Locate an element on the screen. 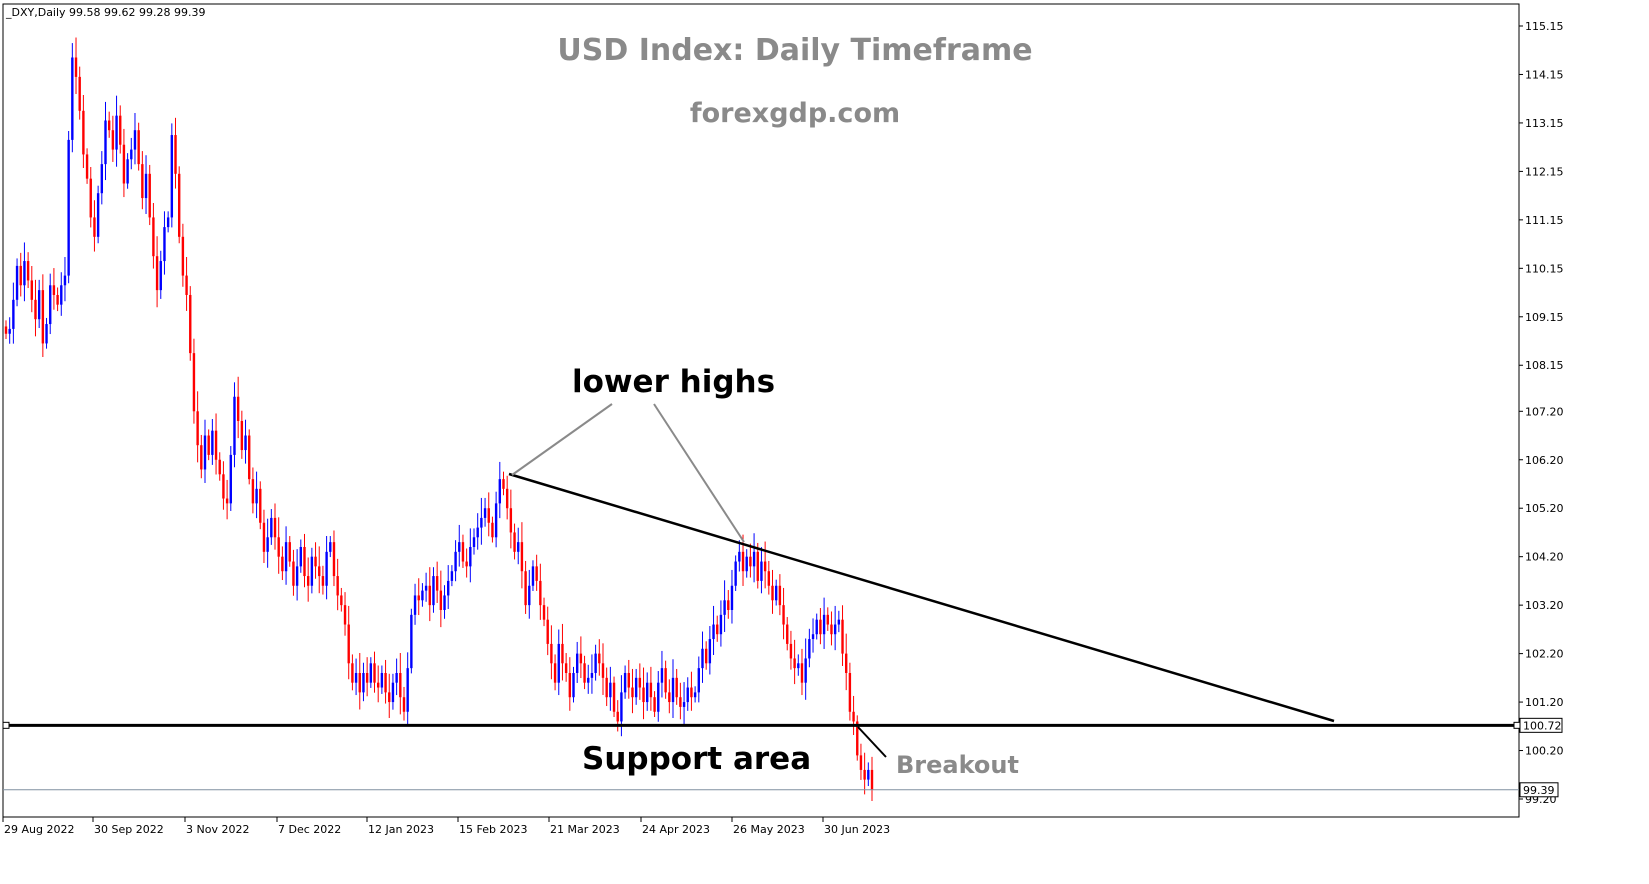 This screenshot has height=884, width=1649. x-tick-label: 15 Feb 2023 is located at coordinates (493, 829).